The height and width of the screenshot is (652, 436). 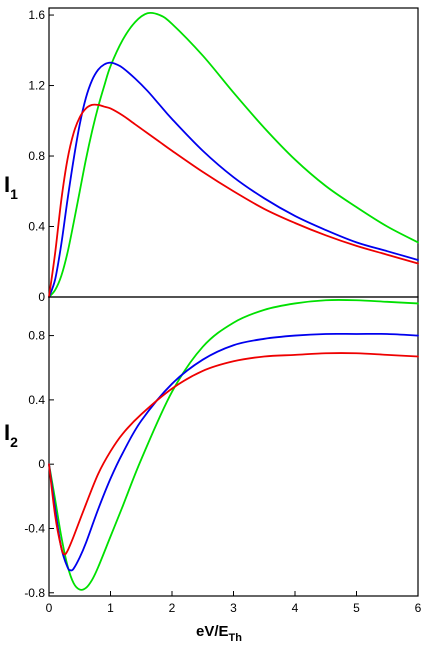 I want to click on y-tick-label: 1.6, so click(x=36, y=15).